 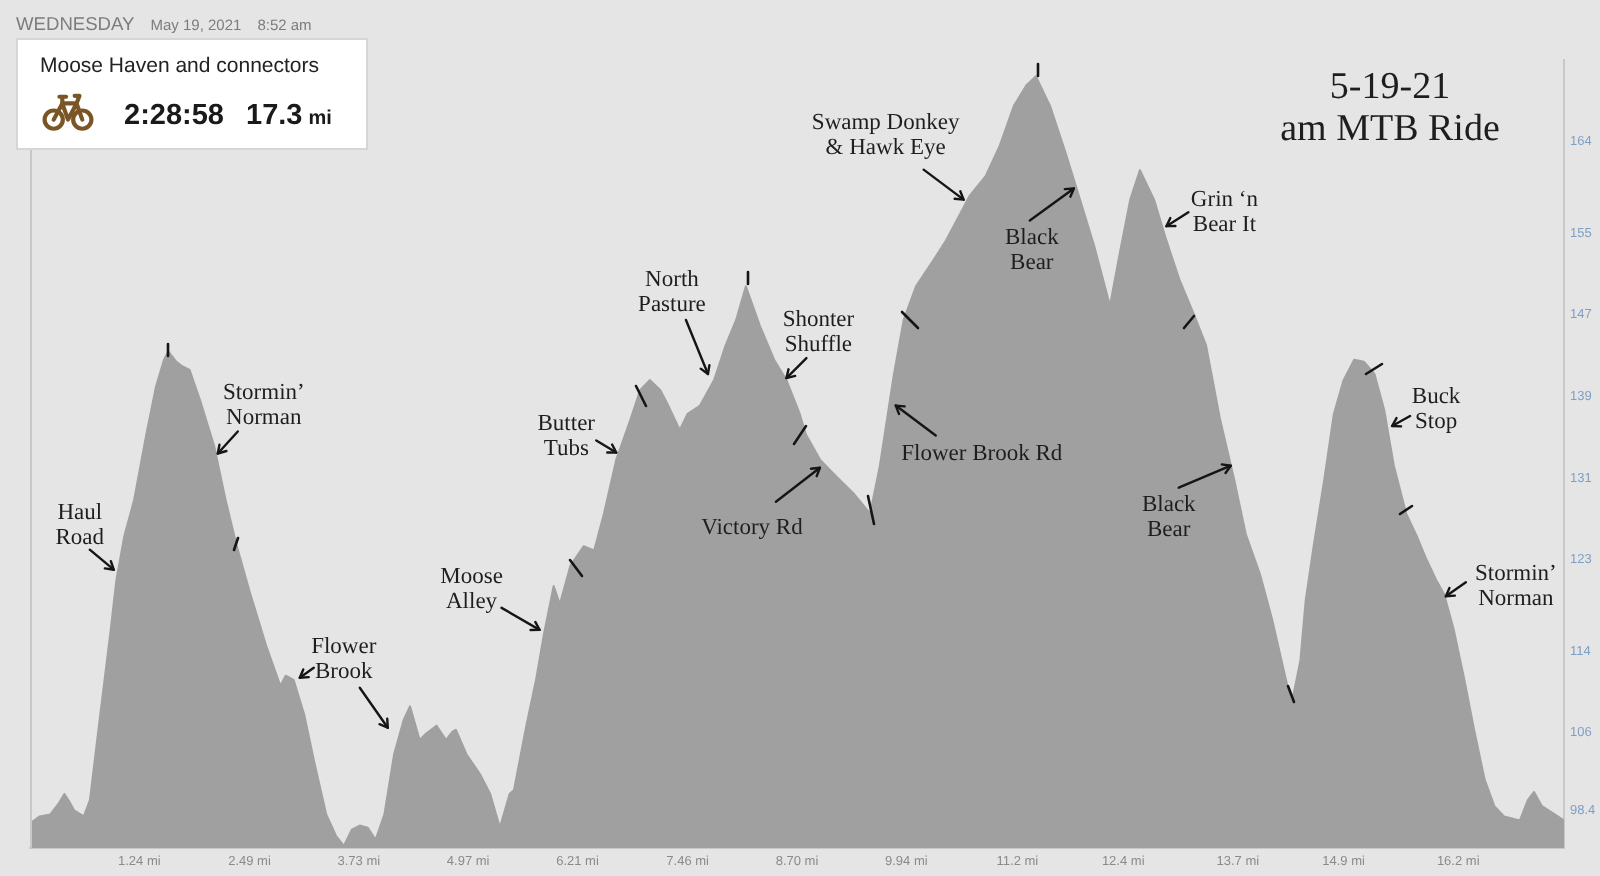 What do you see at coordinates (1224, 212) in the screenshot?
I see `annotation: Grin ‘n Bear It` at bounding box center [1224, 212].